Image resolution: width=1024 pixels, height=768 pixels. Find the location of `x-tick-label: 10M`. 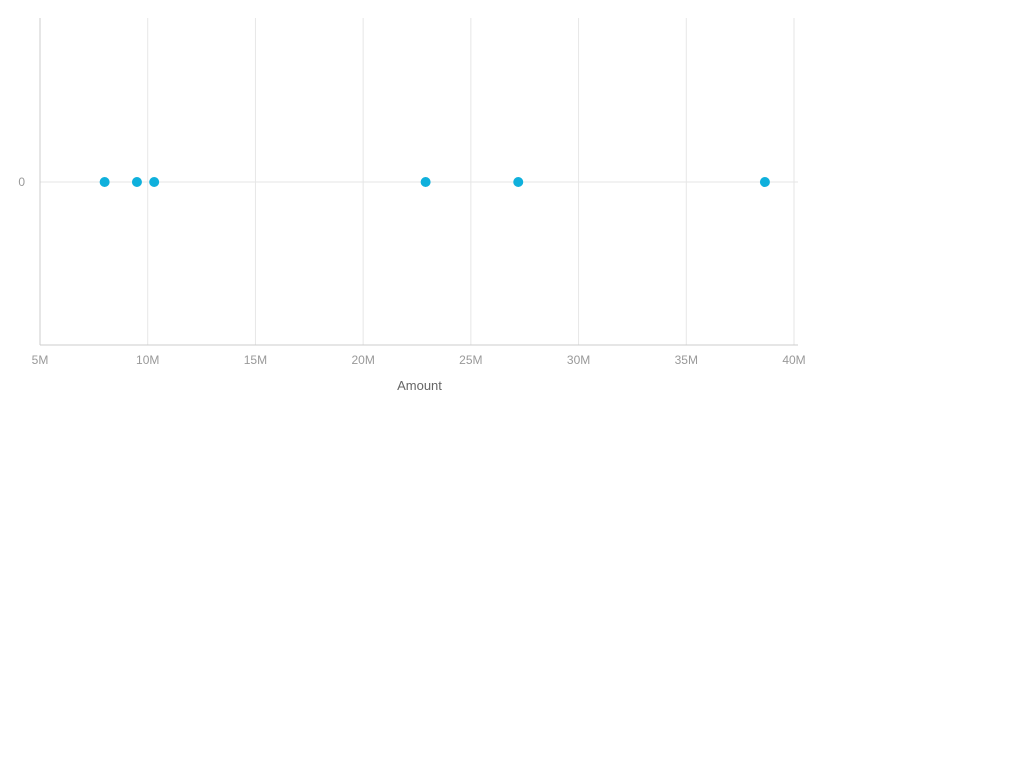

x-tick-label: 10M is located at coordinates (147, 360).